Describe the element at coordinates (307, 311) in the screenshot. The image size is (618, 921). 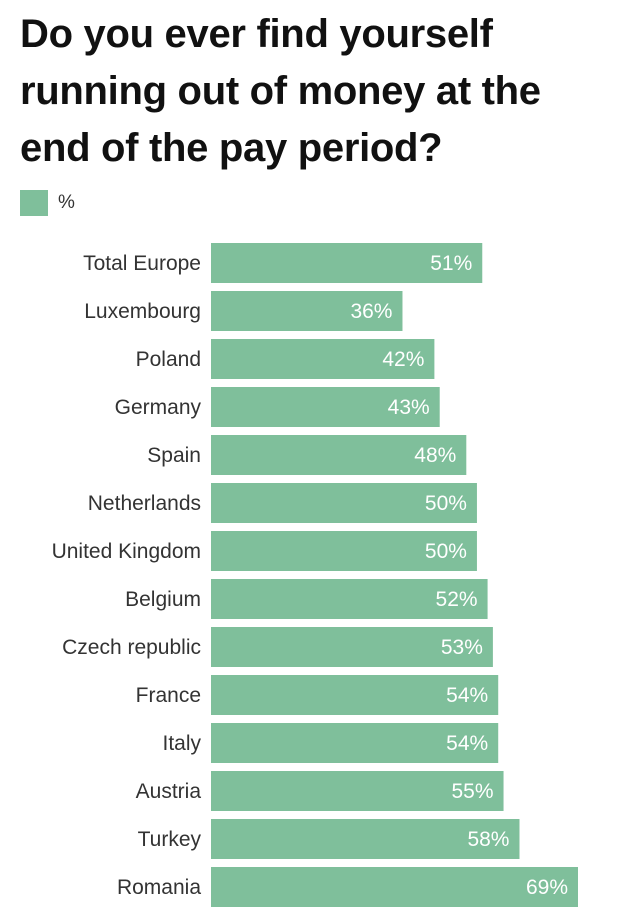
I see `bar-luxembourg` at that location.